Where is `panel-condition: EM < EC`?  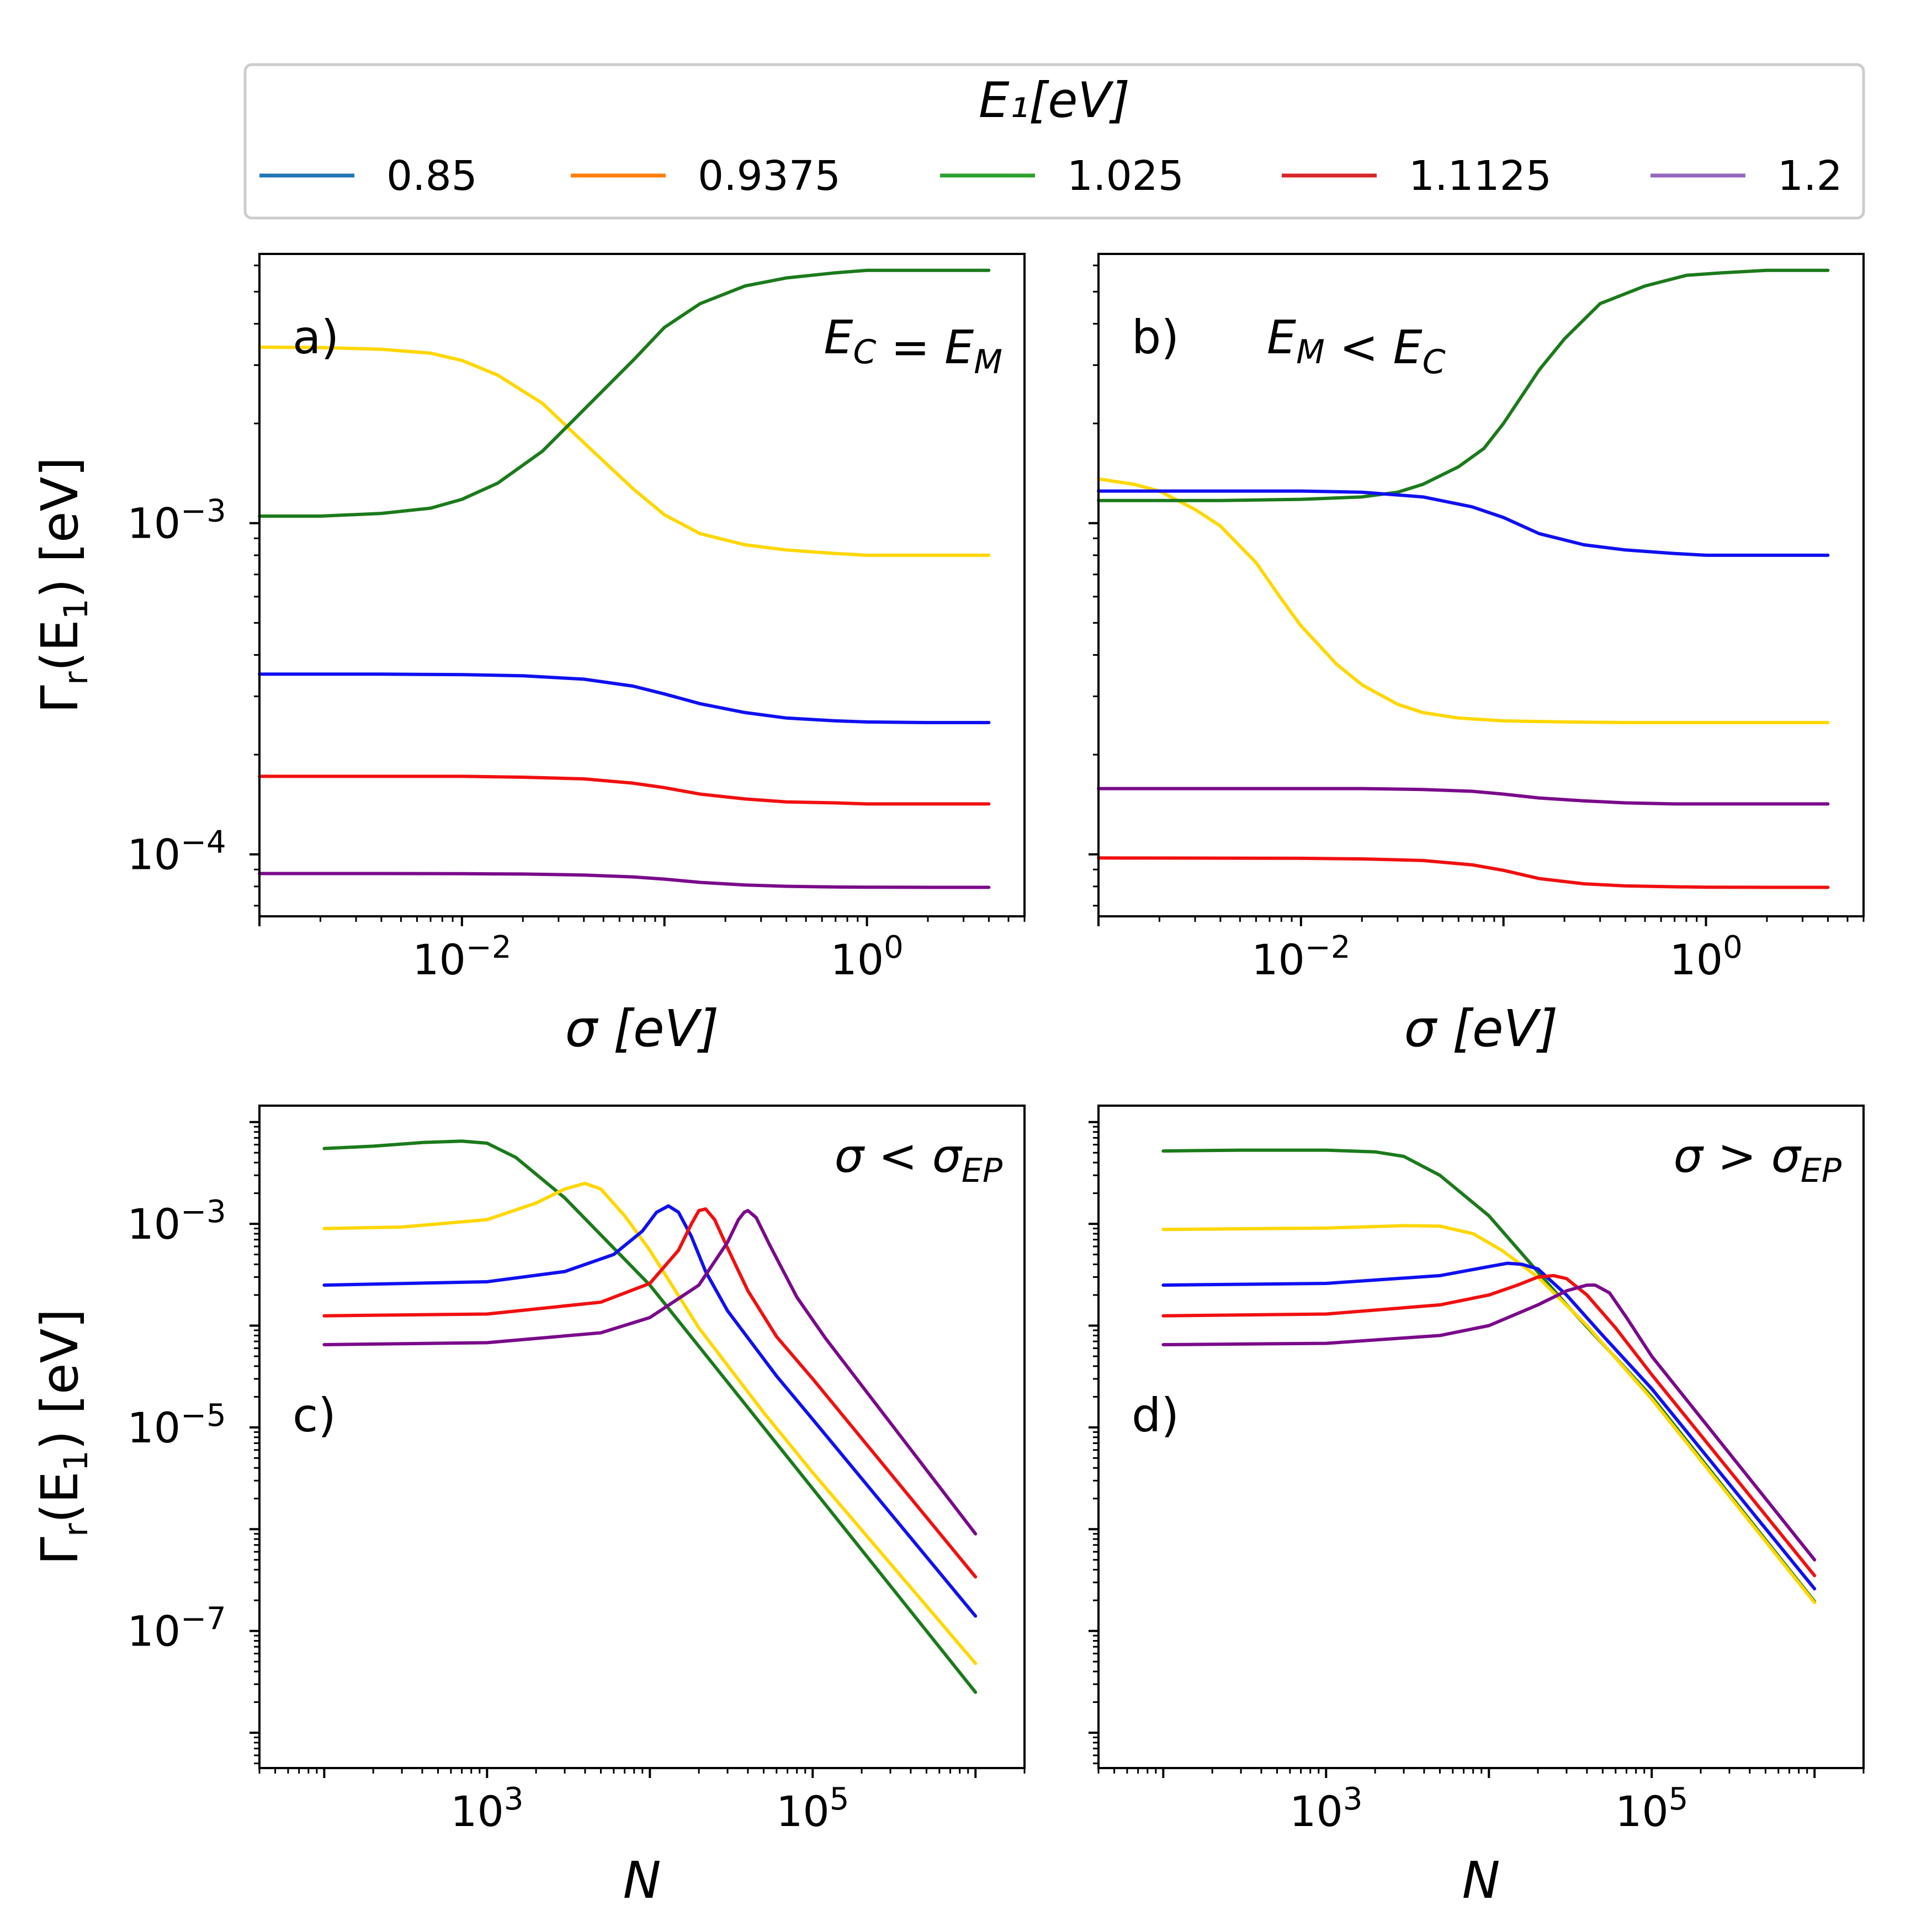 panel-condition: EM < EC is located at coordinates (1356, 345).